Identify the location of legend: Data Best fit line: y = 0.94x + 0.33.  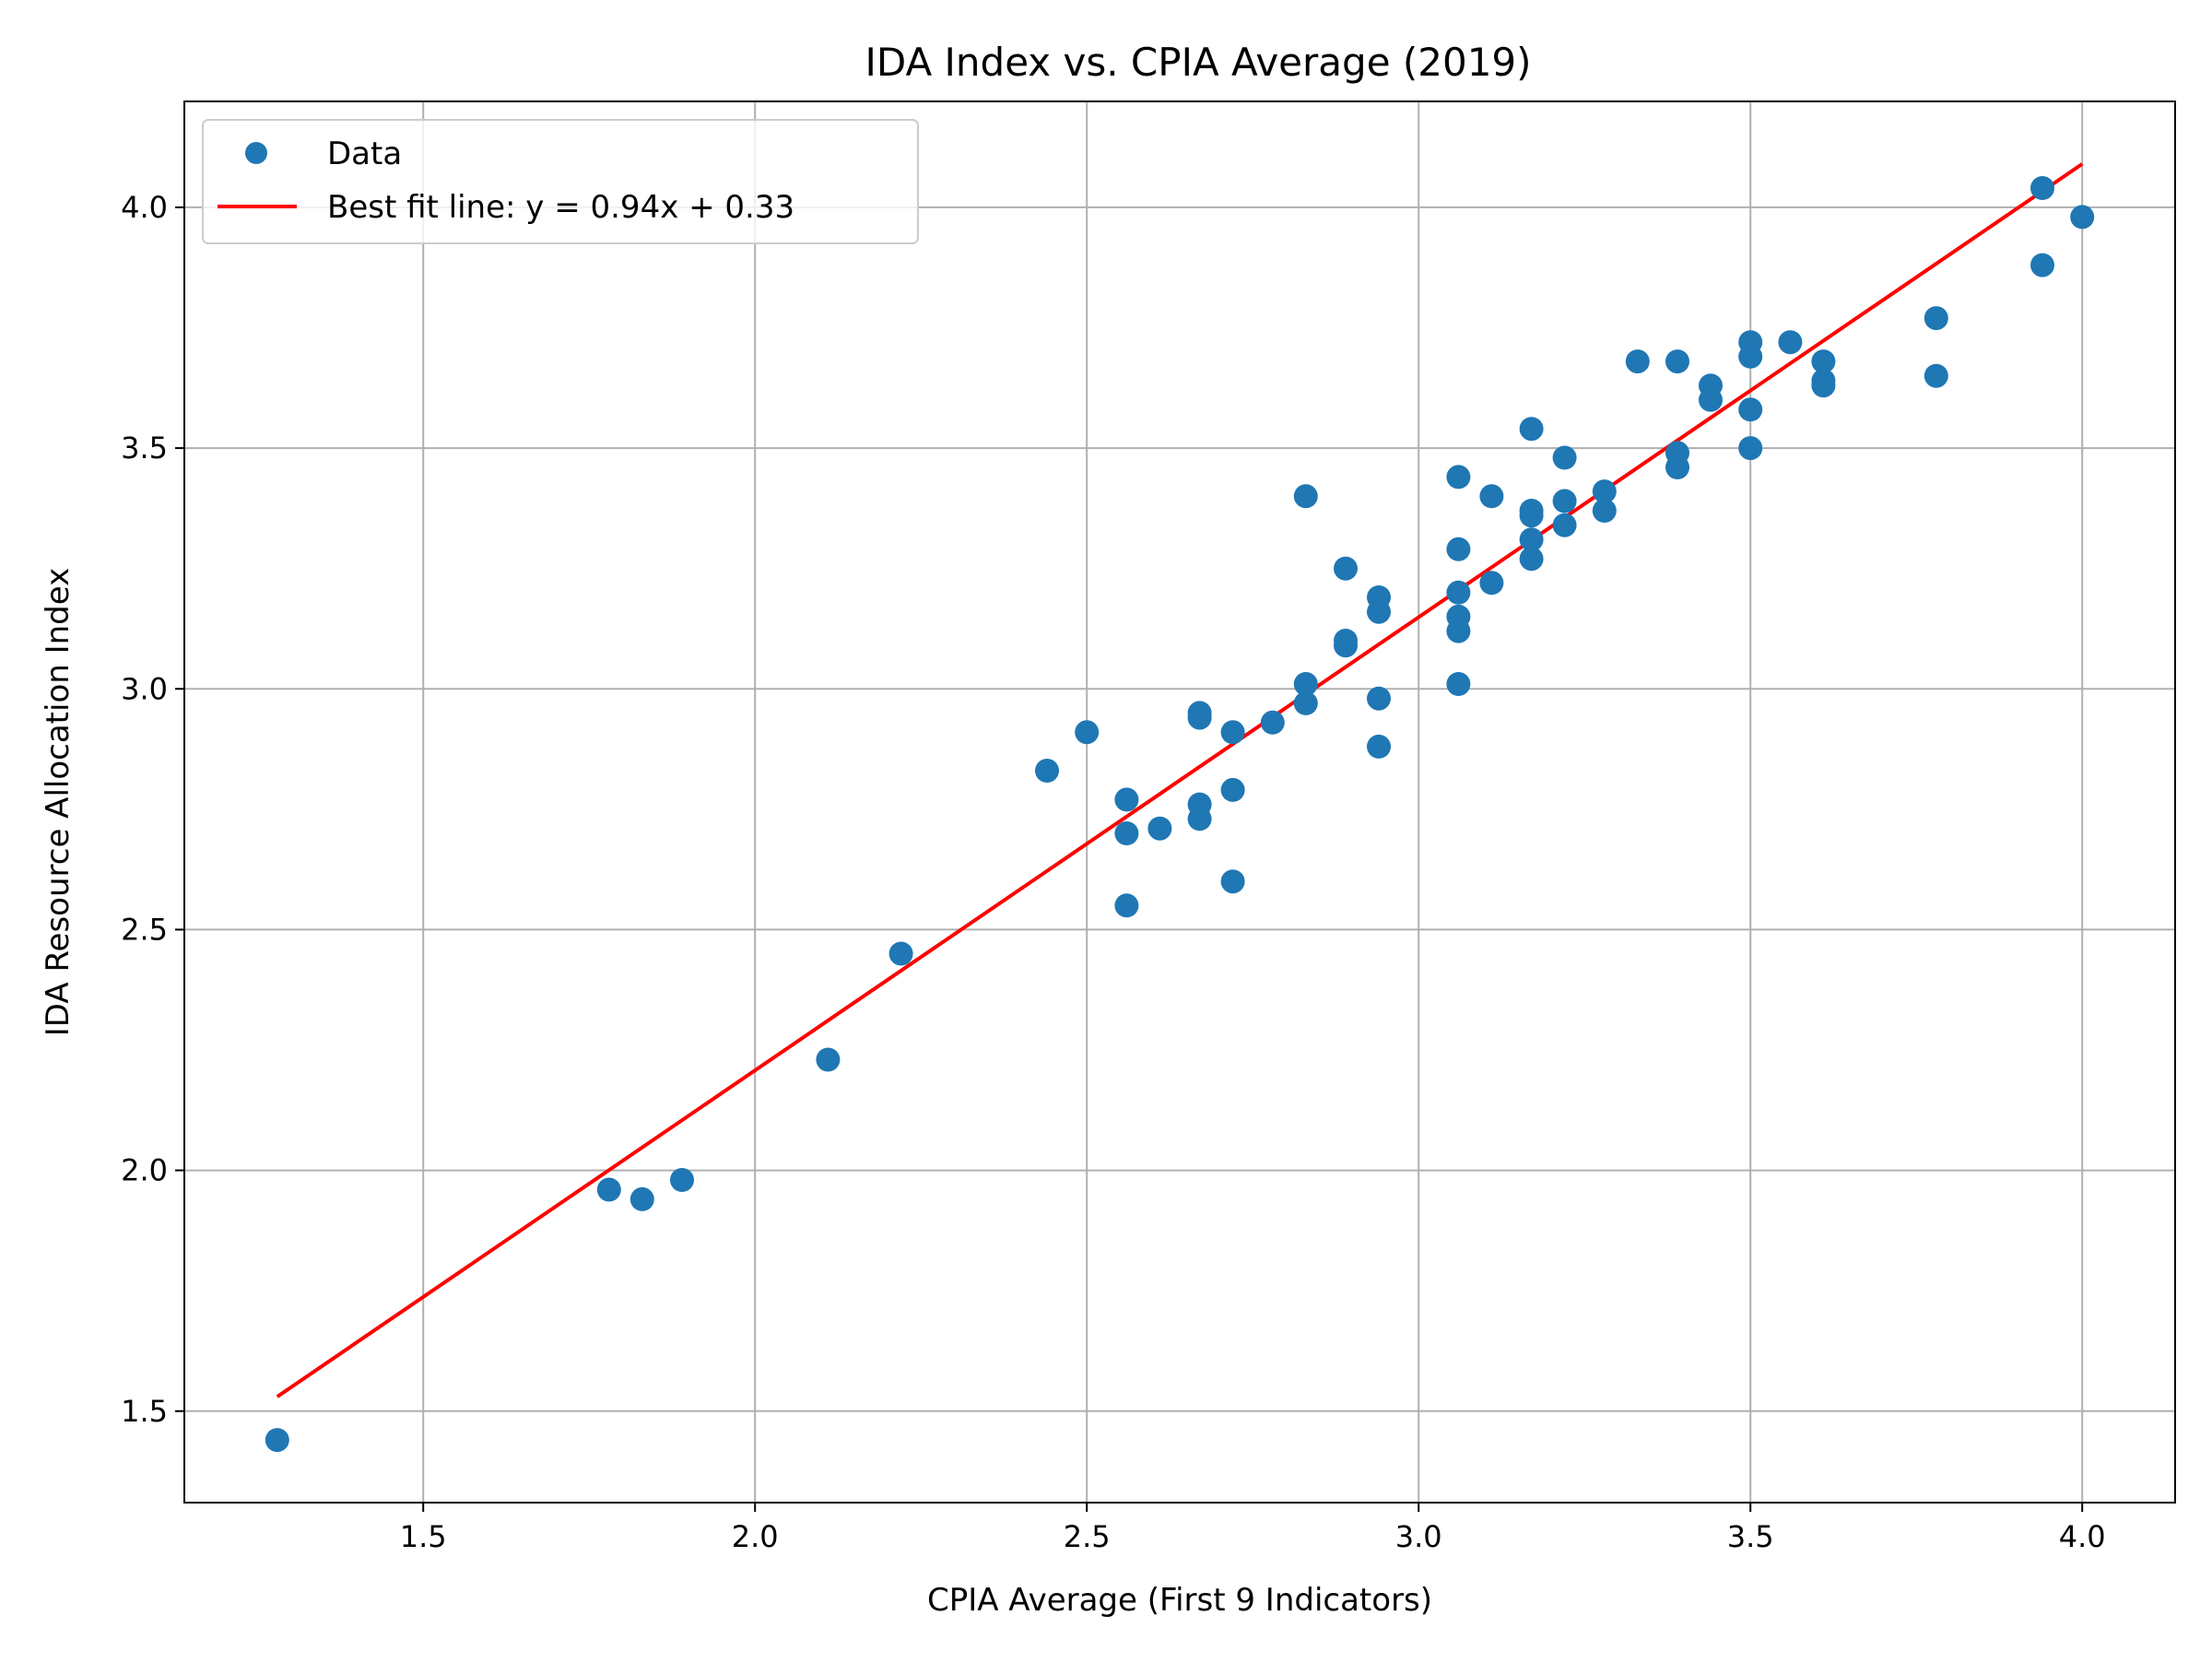
(560, 181).